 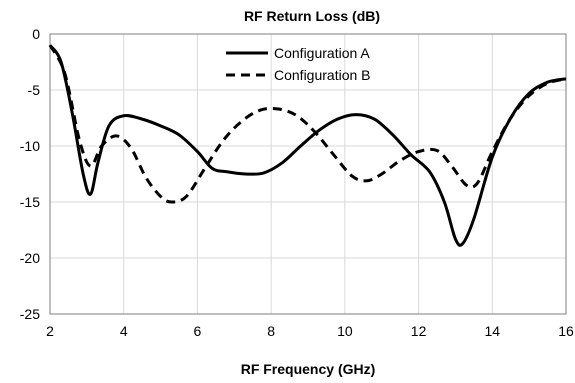 What do you see at coordinates (566, 331) in the screenshot?
I see `x-tick-label: 16` at bounding box center [566, 331].